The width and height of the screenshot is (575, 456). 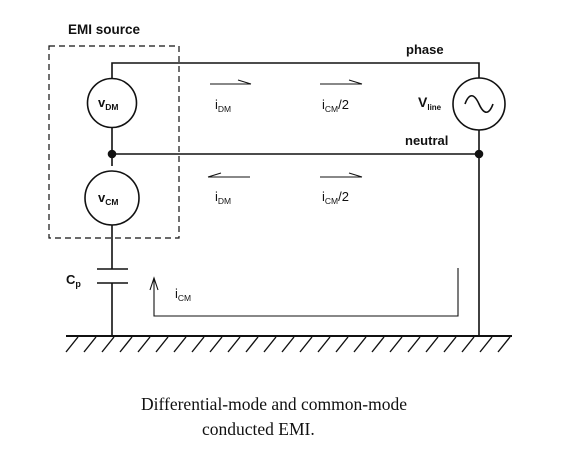 I want to click on emi-source-box, so click(x=114, y=142).